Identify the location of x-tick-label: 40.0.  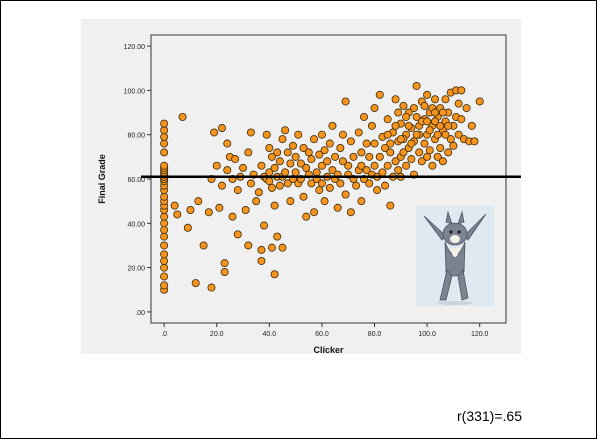
(270, 334).